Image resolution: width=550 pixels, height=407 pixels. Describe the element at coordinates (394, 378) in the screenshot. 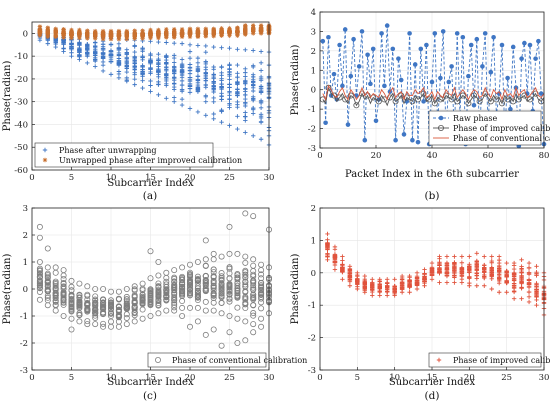

I see `x-tick-label: 10` at that location.